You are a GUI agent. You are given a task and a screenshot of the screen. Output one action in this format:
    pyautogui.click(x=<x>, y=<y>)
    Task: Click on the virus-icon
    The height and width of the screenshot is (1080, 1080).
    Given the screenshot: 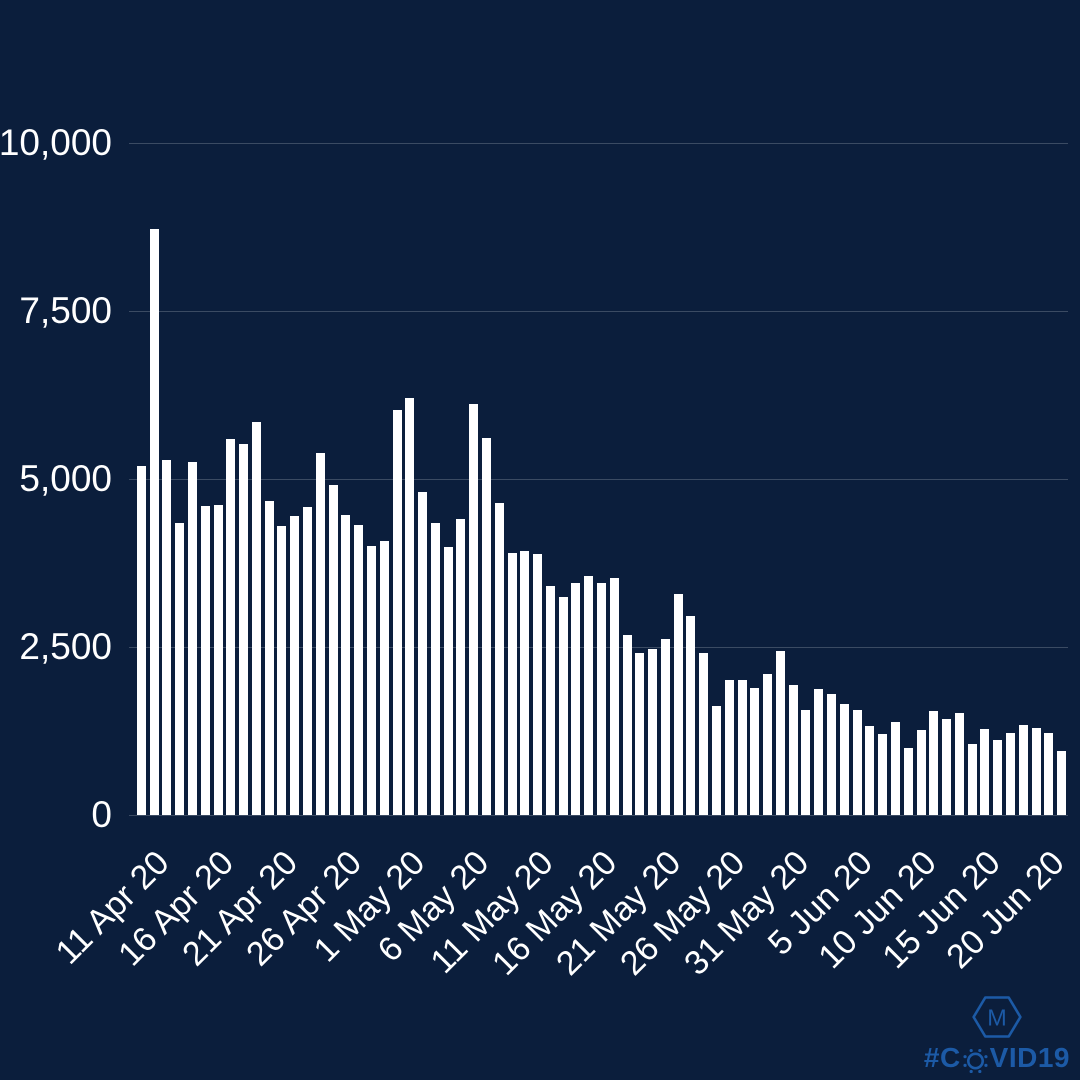 What is the action you would take?
    pyautogui.click(x=975, y=1060)
    